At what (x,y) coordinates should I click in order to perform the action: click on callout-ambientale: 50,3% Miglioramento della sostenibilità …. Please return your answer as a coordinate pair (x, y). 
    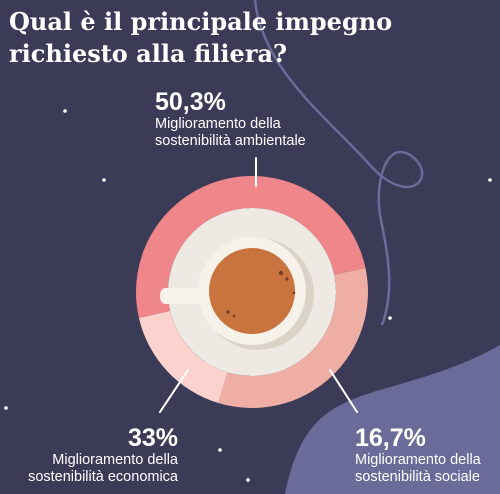
    Looking at the image, I should click on (230, 119).